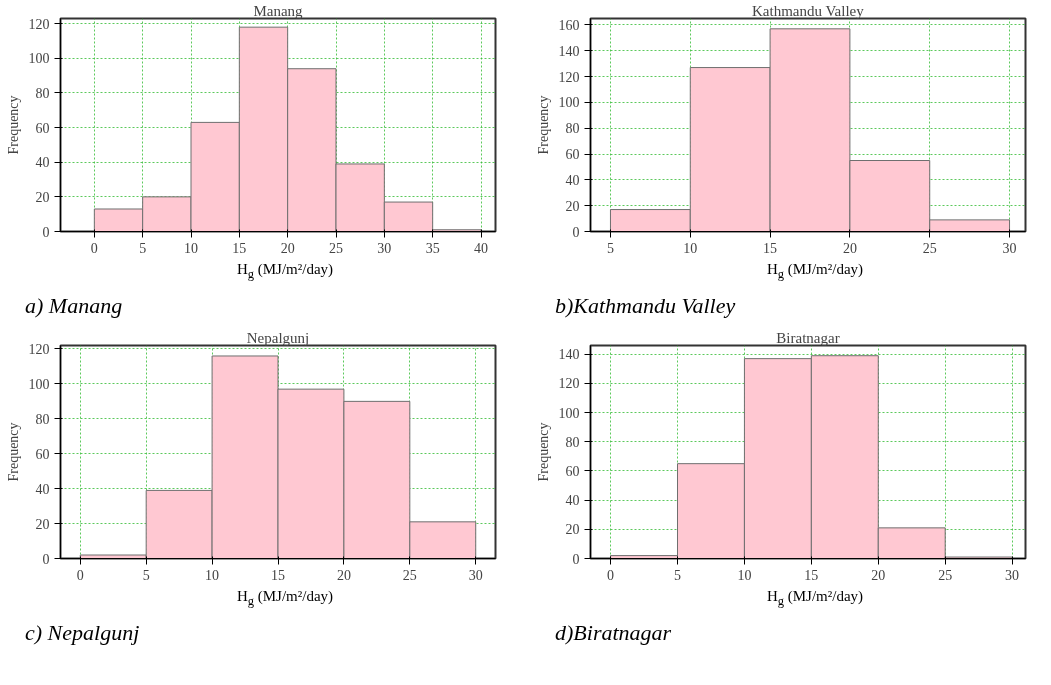 The image size is (1051, 685). Describe the element at coordinates (481, 248) in the screenshot. I see `x-tick-label: 40` at that location.